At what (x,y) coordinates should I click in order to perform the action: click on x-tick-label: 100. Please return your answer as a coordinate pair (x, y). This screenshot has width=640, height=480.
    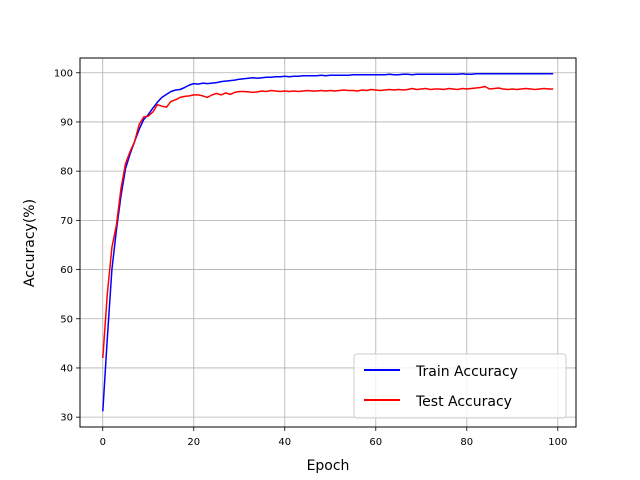
    Looking at the image, I should click on (557, 442).